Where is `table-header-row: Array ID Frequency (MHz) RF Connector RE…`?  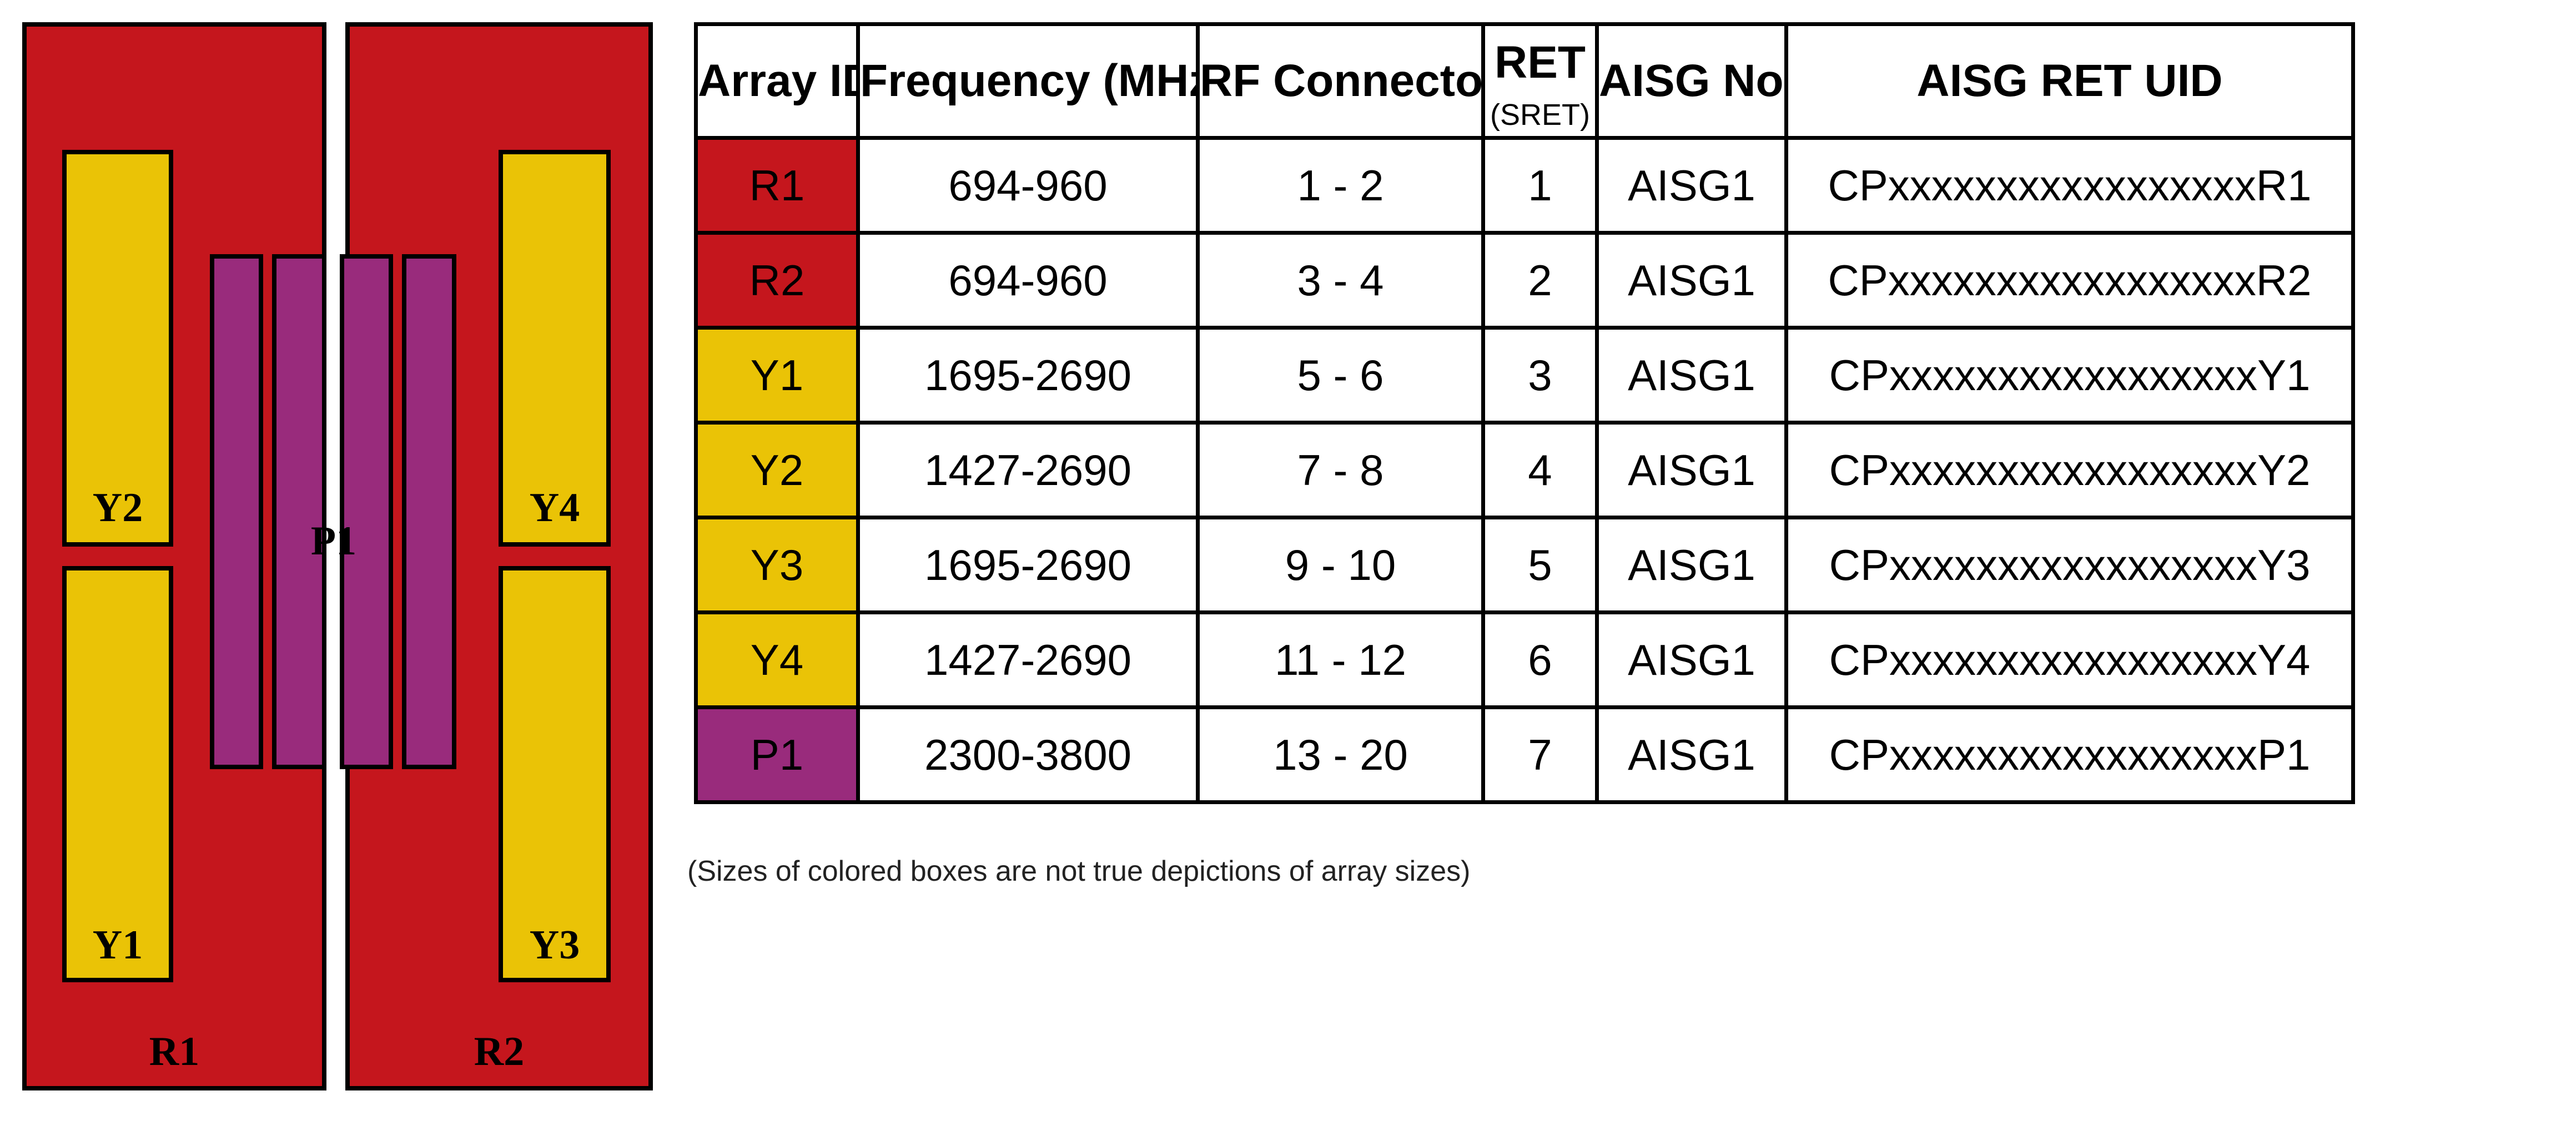 table-header-row: Array ID Frequency (MHz) RF Connector RE… is located at coordinates (1525, 81).